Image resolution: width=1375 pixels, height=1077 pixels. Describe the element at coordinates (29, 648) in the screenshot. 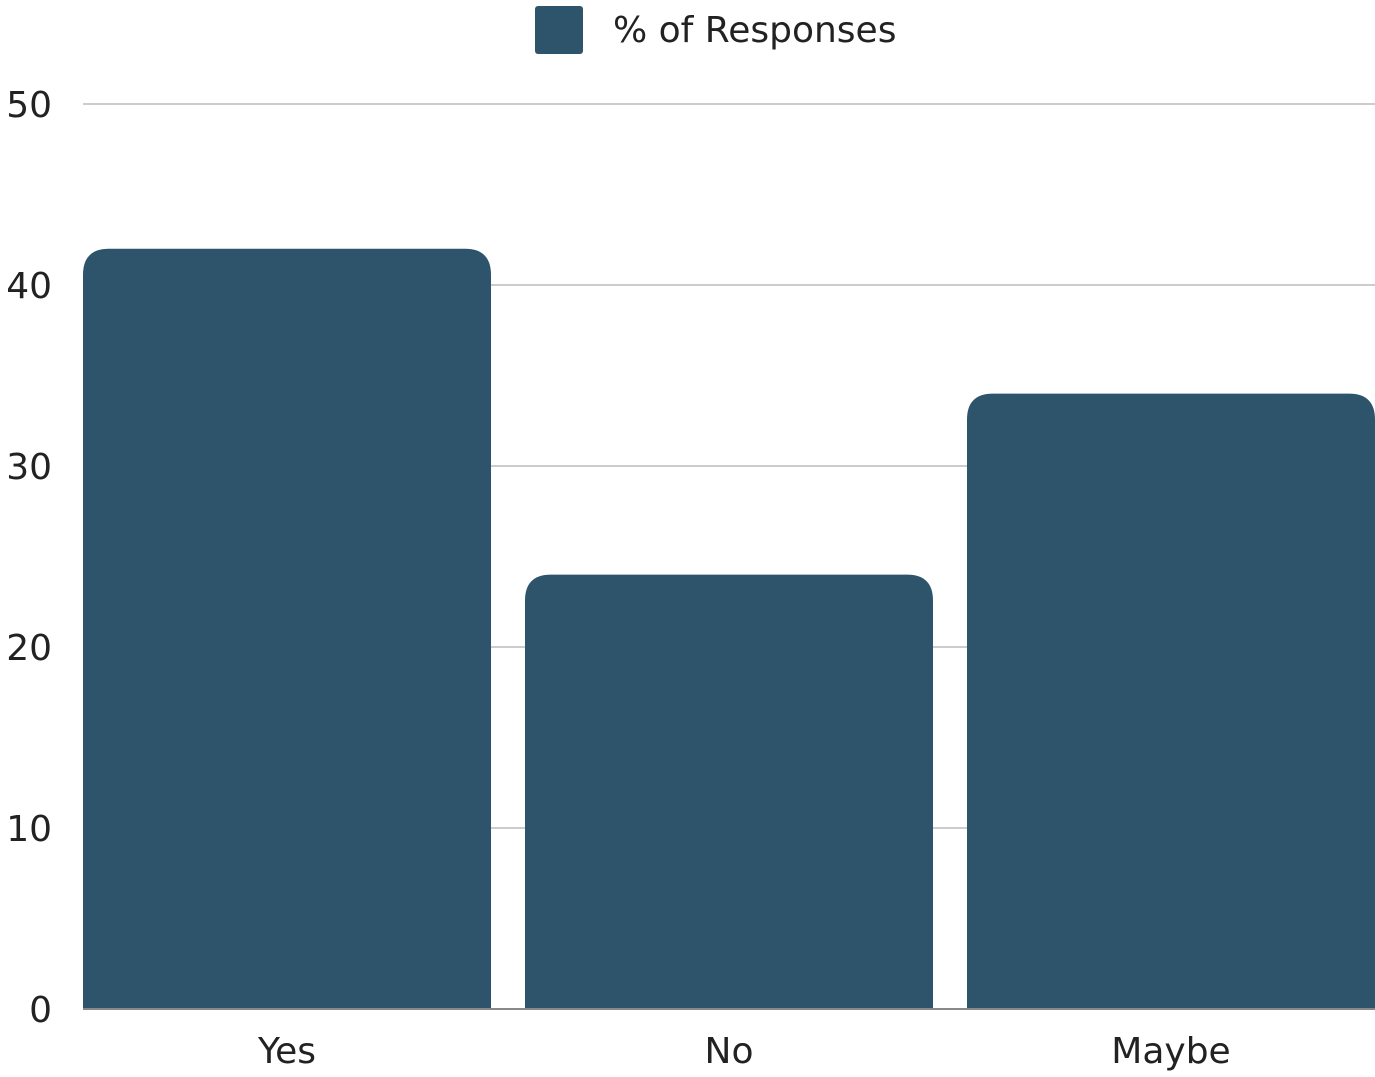

I see `y-tick-label: 20` at that location.